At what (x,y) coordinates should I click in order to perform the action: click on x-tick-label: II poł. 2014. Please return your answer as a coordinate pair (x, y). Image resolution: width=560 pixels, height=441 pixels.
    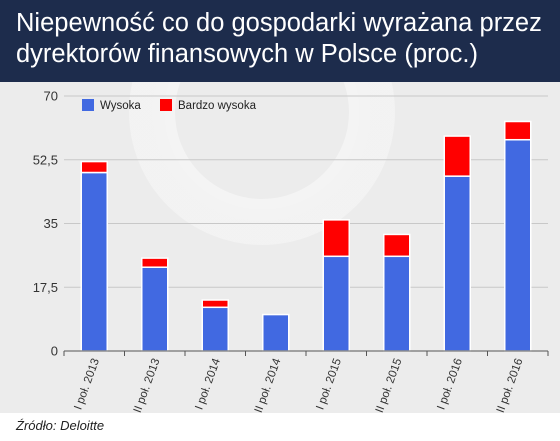
    Looking at the image, I should click on (268, 384).